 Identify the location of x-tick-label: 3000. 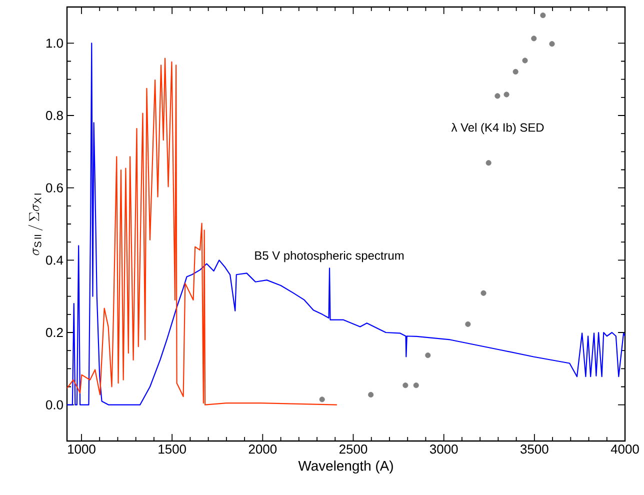
(444, 449).